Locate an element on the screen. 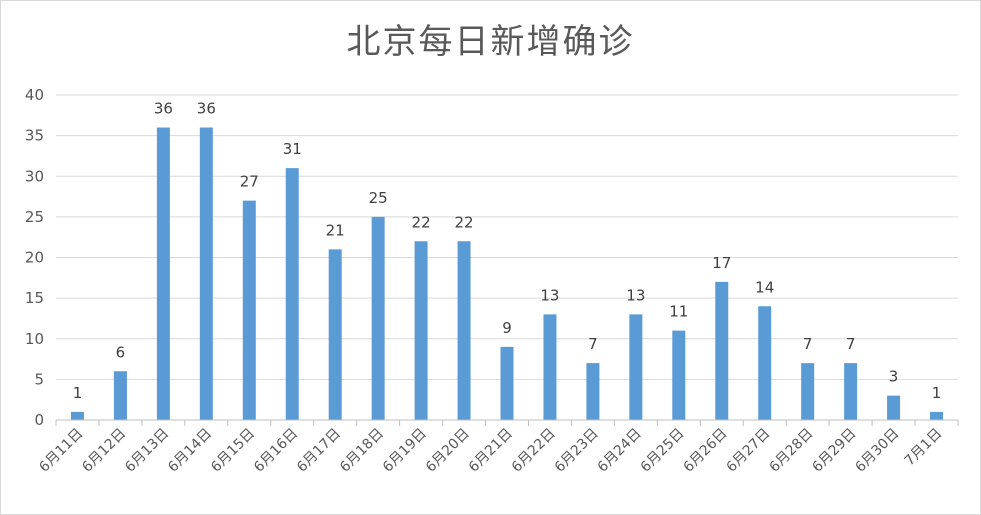 This screenshot has height=515, width=981. x-tick-label: 6月18日 is located at coordinates (362, 451).